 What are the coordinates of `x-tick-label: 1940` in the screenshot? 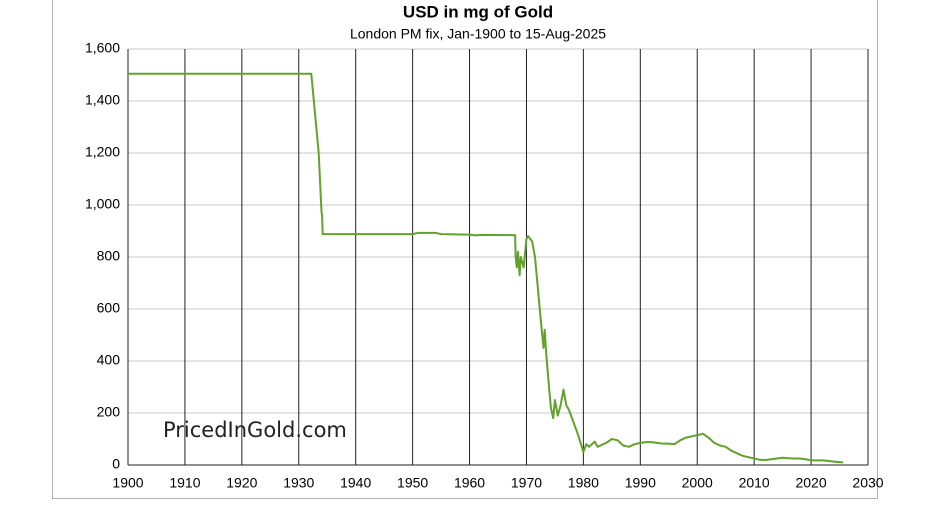 It's located at (355, 483).